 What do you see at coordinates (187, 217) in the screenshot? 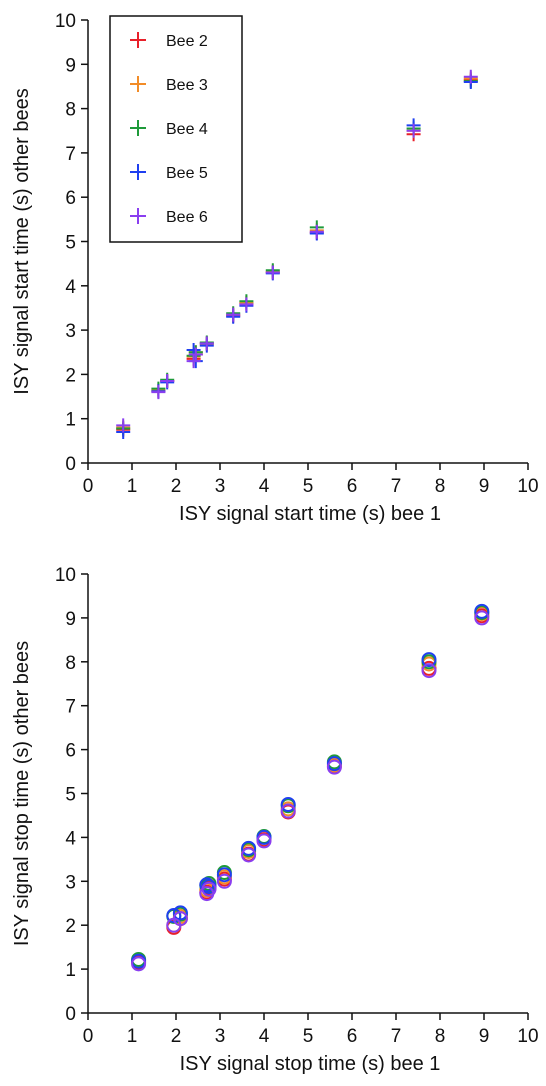
I see `legend-entry-label: Bee 6` at bounding box center [187, 217].